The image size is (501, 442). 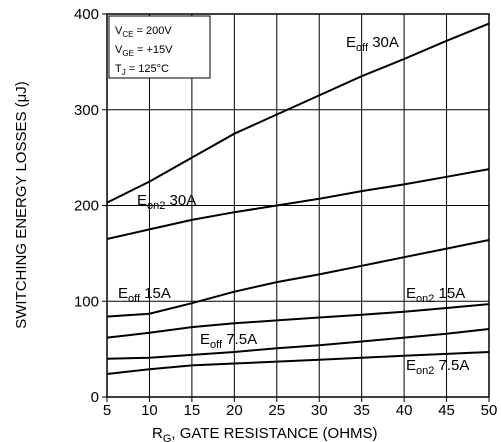 I want to click on conditions-frame, so click(x=159, y=47).